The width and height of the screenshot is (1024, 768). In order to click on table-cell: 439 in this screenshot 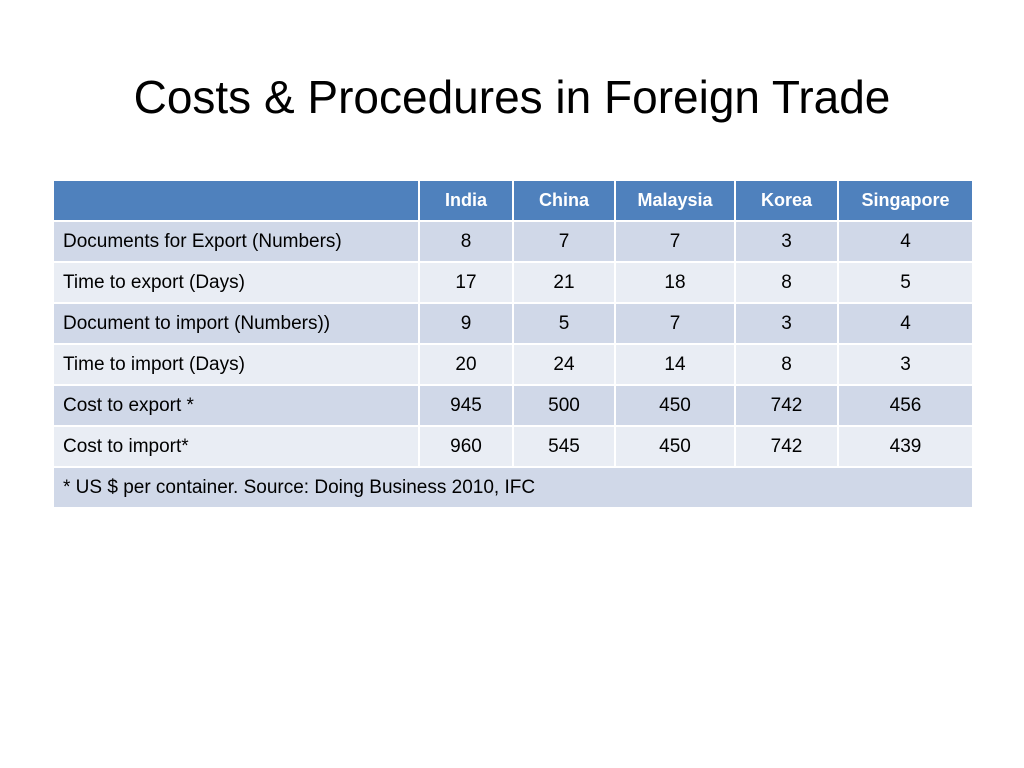, I will do `click(905, 446)`.